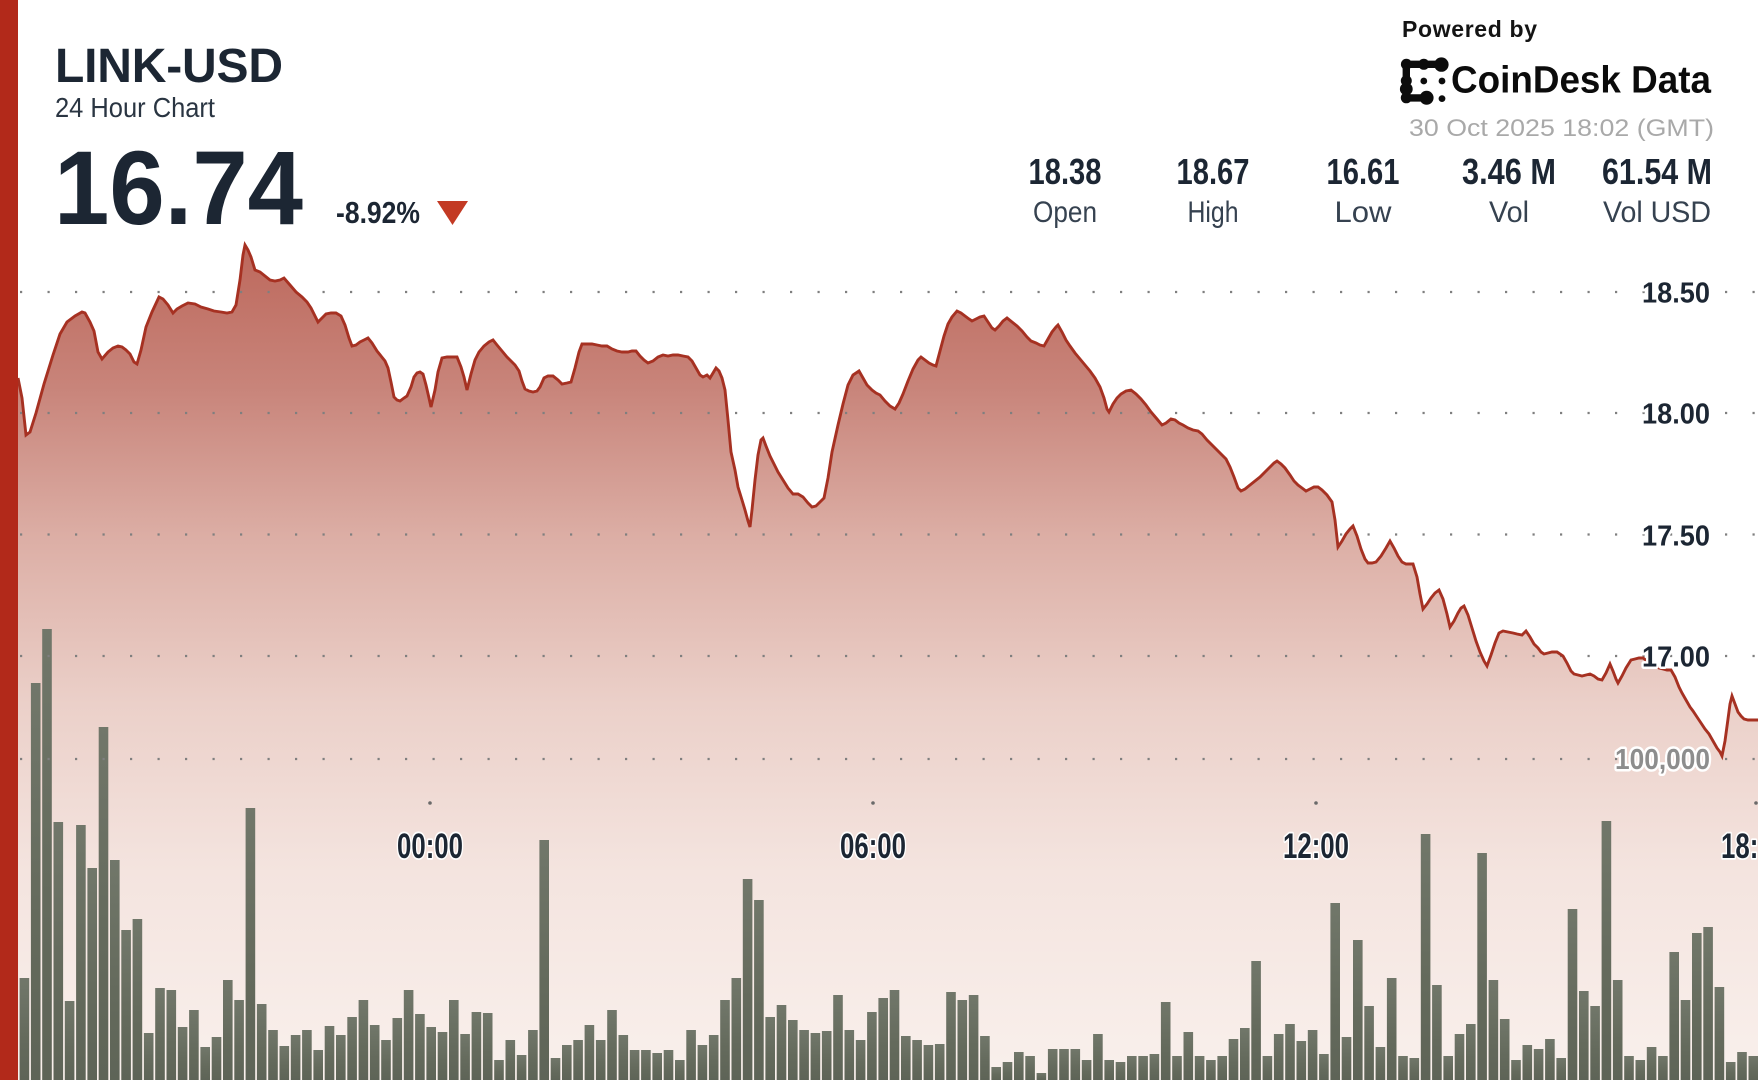 This screenshot has height=1080, width=1758. Describe the element at coordinates (1509, 171) in the screenshot. I see `svg-text: 3.46 M` at that location.